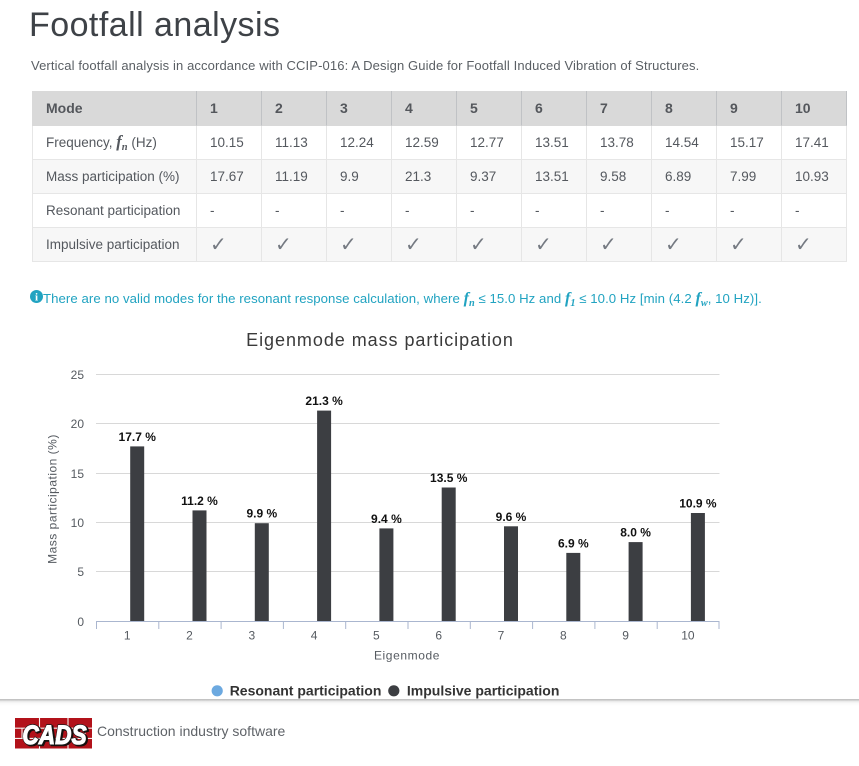 The image size is (859, 766). I want to click on svg-text: 21.3 %, so click(324, 401).